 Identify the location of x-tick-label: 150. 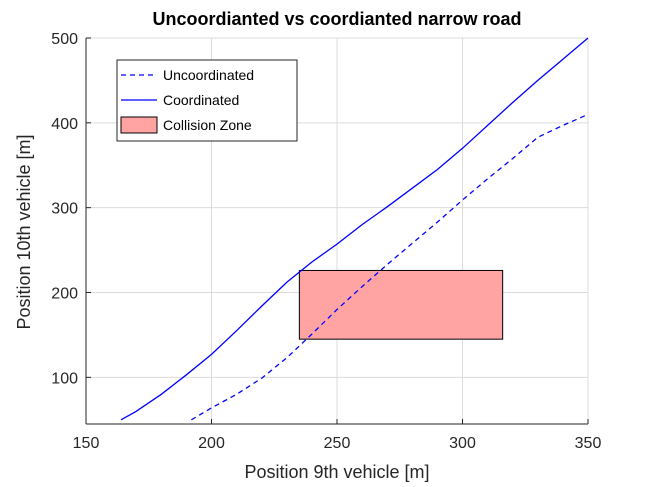
(86, 443).